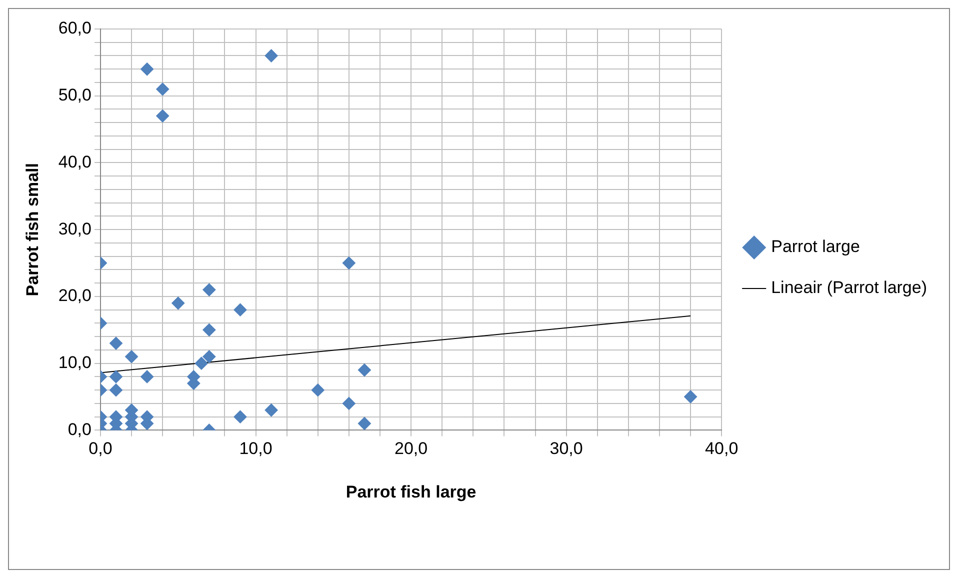  Describe the element at coordinates (75, 28) in the screenshot. I see `y-tick-label: 60,0` at that location.